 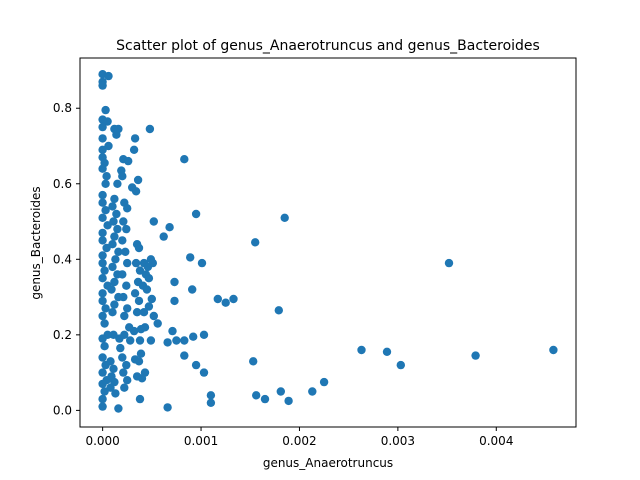 What do you see at coordinates (328, 463) in the screenshot?
I see `x-axis-label: genus_Anaerotruncus` at bounding box center [328, 463].